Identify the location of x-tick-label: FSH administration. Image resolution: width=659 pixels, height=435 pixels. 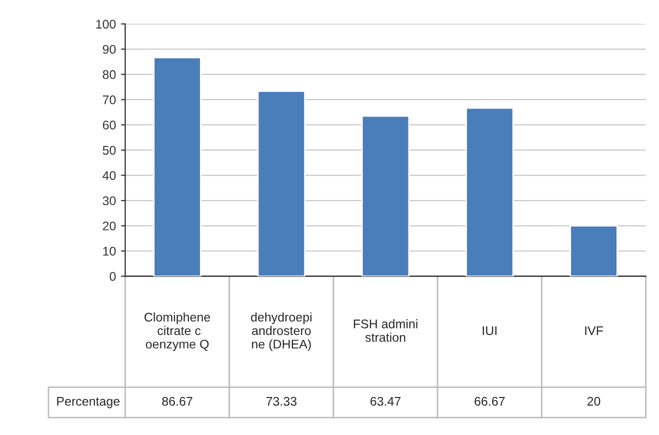
(386, 330).